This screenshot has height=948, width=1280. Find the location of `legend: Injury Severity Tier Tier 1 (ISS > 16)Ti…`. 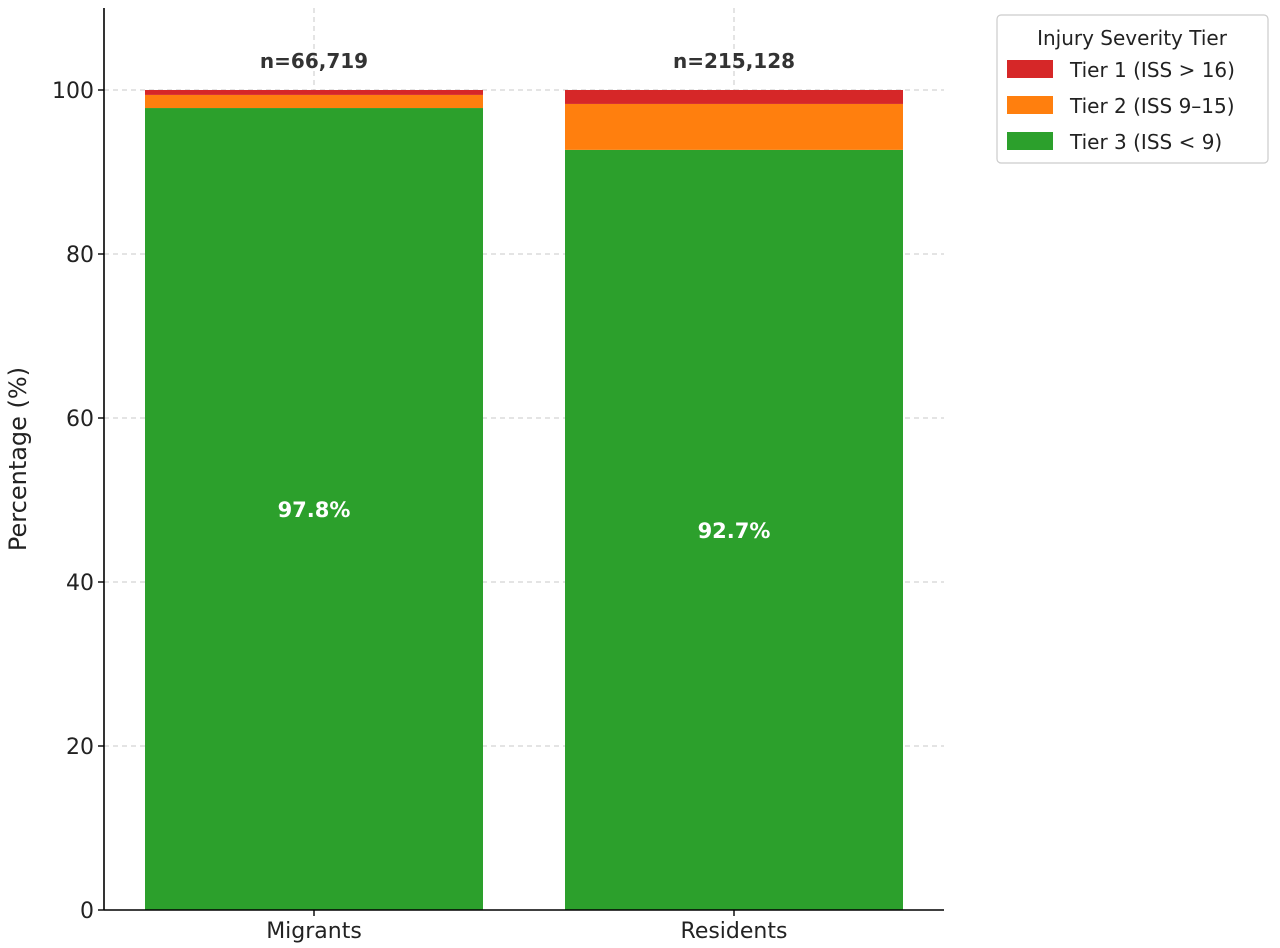

legend: Injury Severity Tier Tier 1 (ISS > 16)Ti… is located at coordinates (1132, 89).